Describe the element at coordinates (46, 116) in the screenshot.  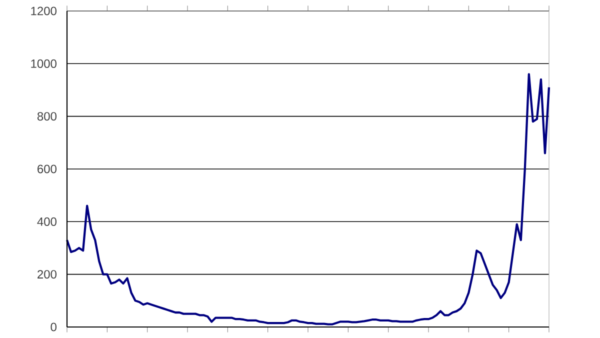
I see `y-tick-label: 800` at that location.